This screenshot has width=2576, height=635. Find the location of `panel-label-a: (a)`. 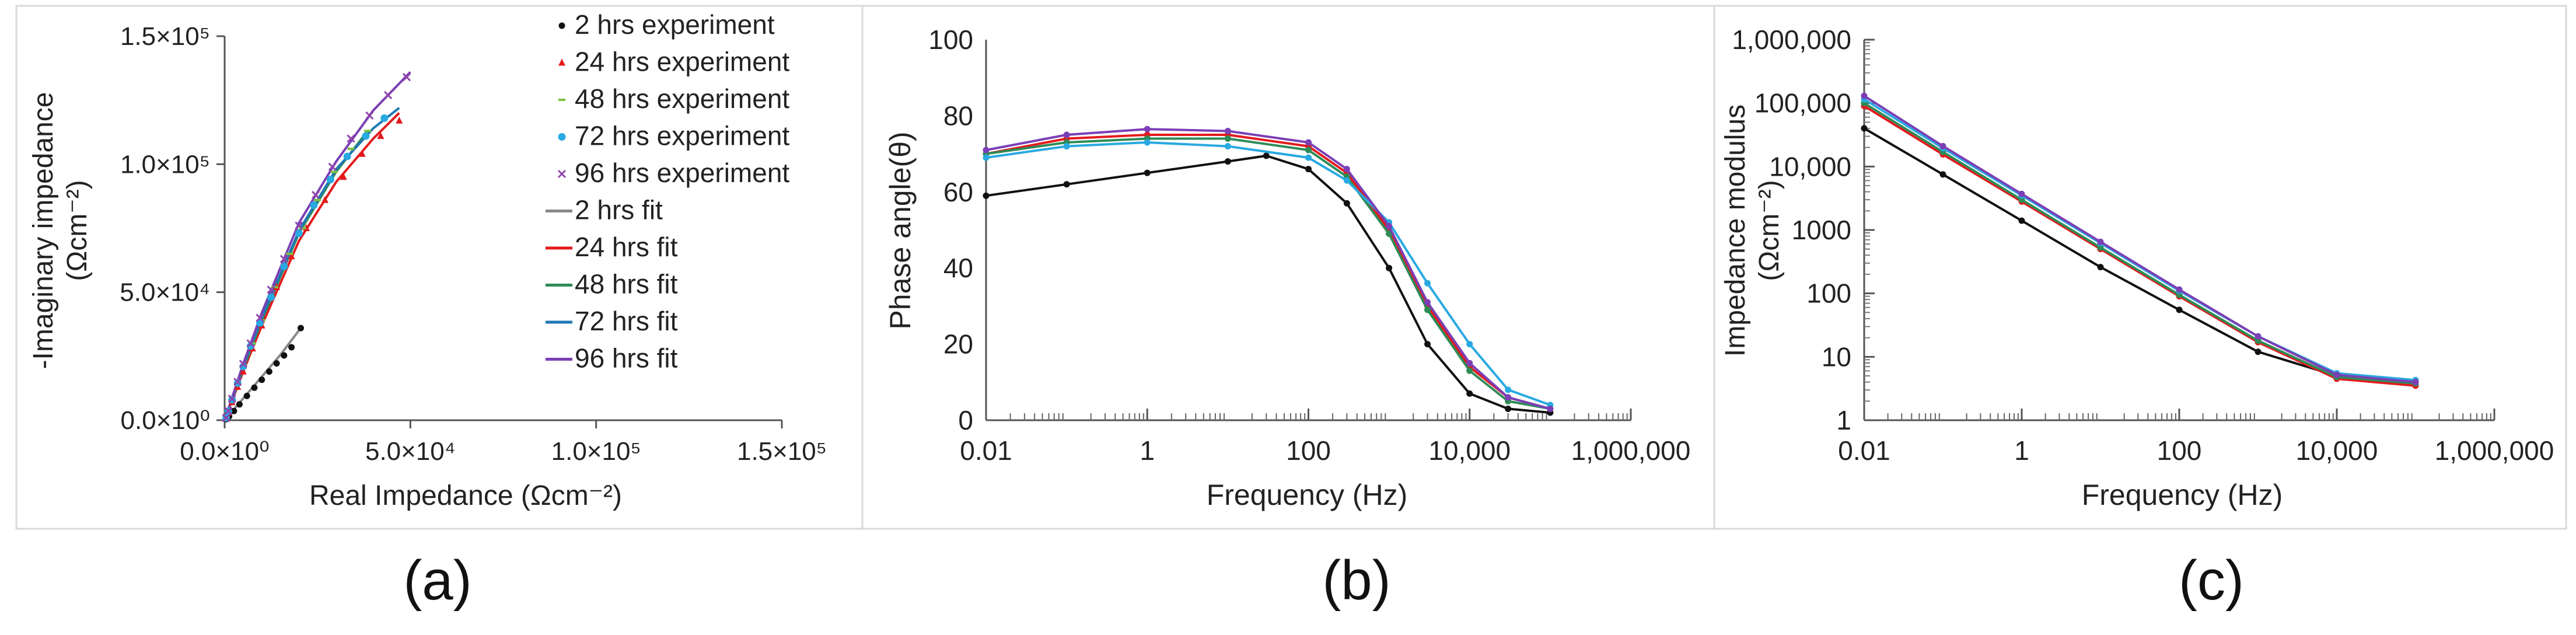

panel-label-a: (a) is located at coordinates (437, 580).